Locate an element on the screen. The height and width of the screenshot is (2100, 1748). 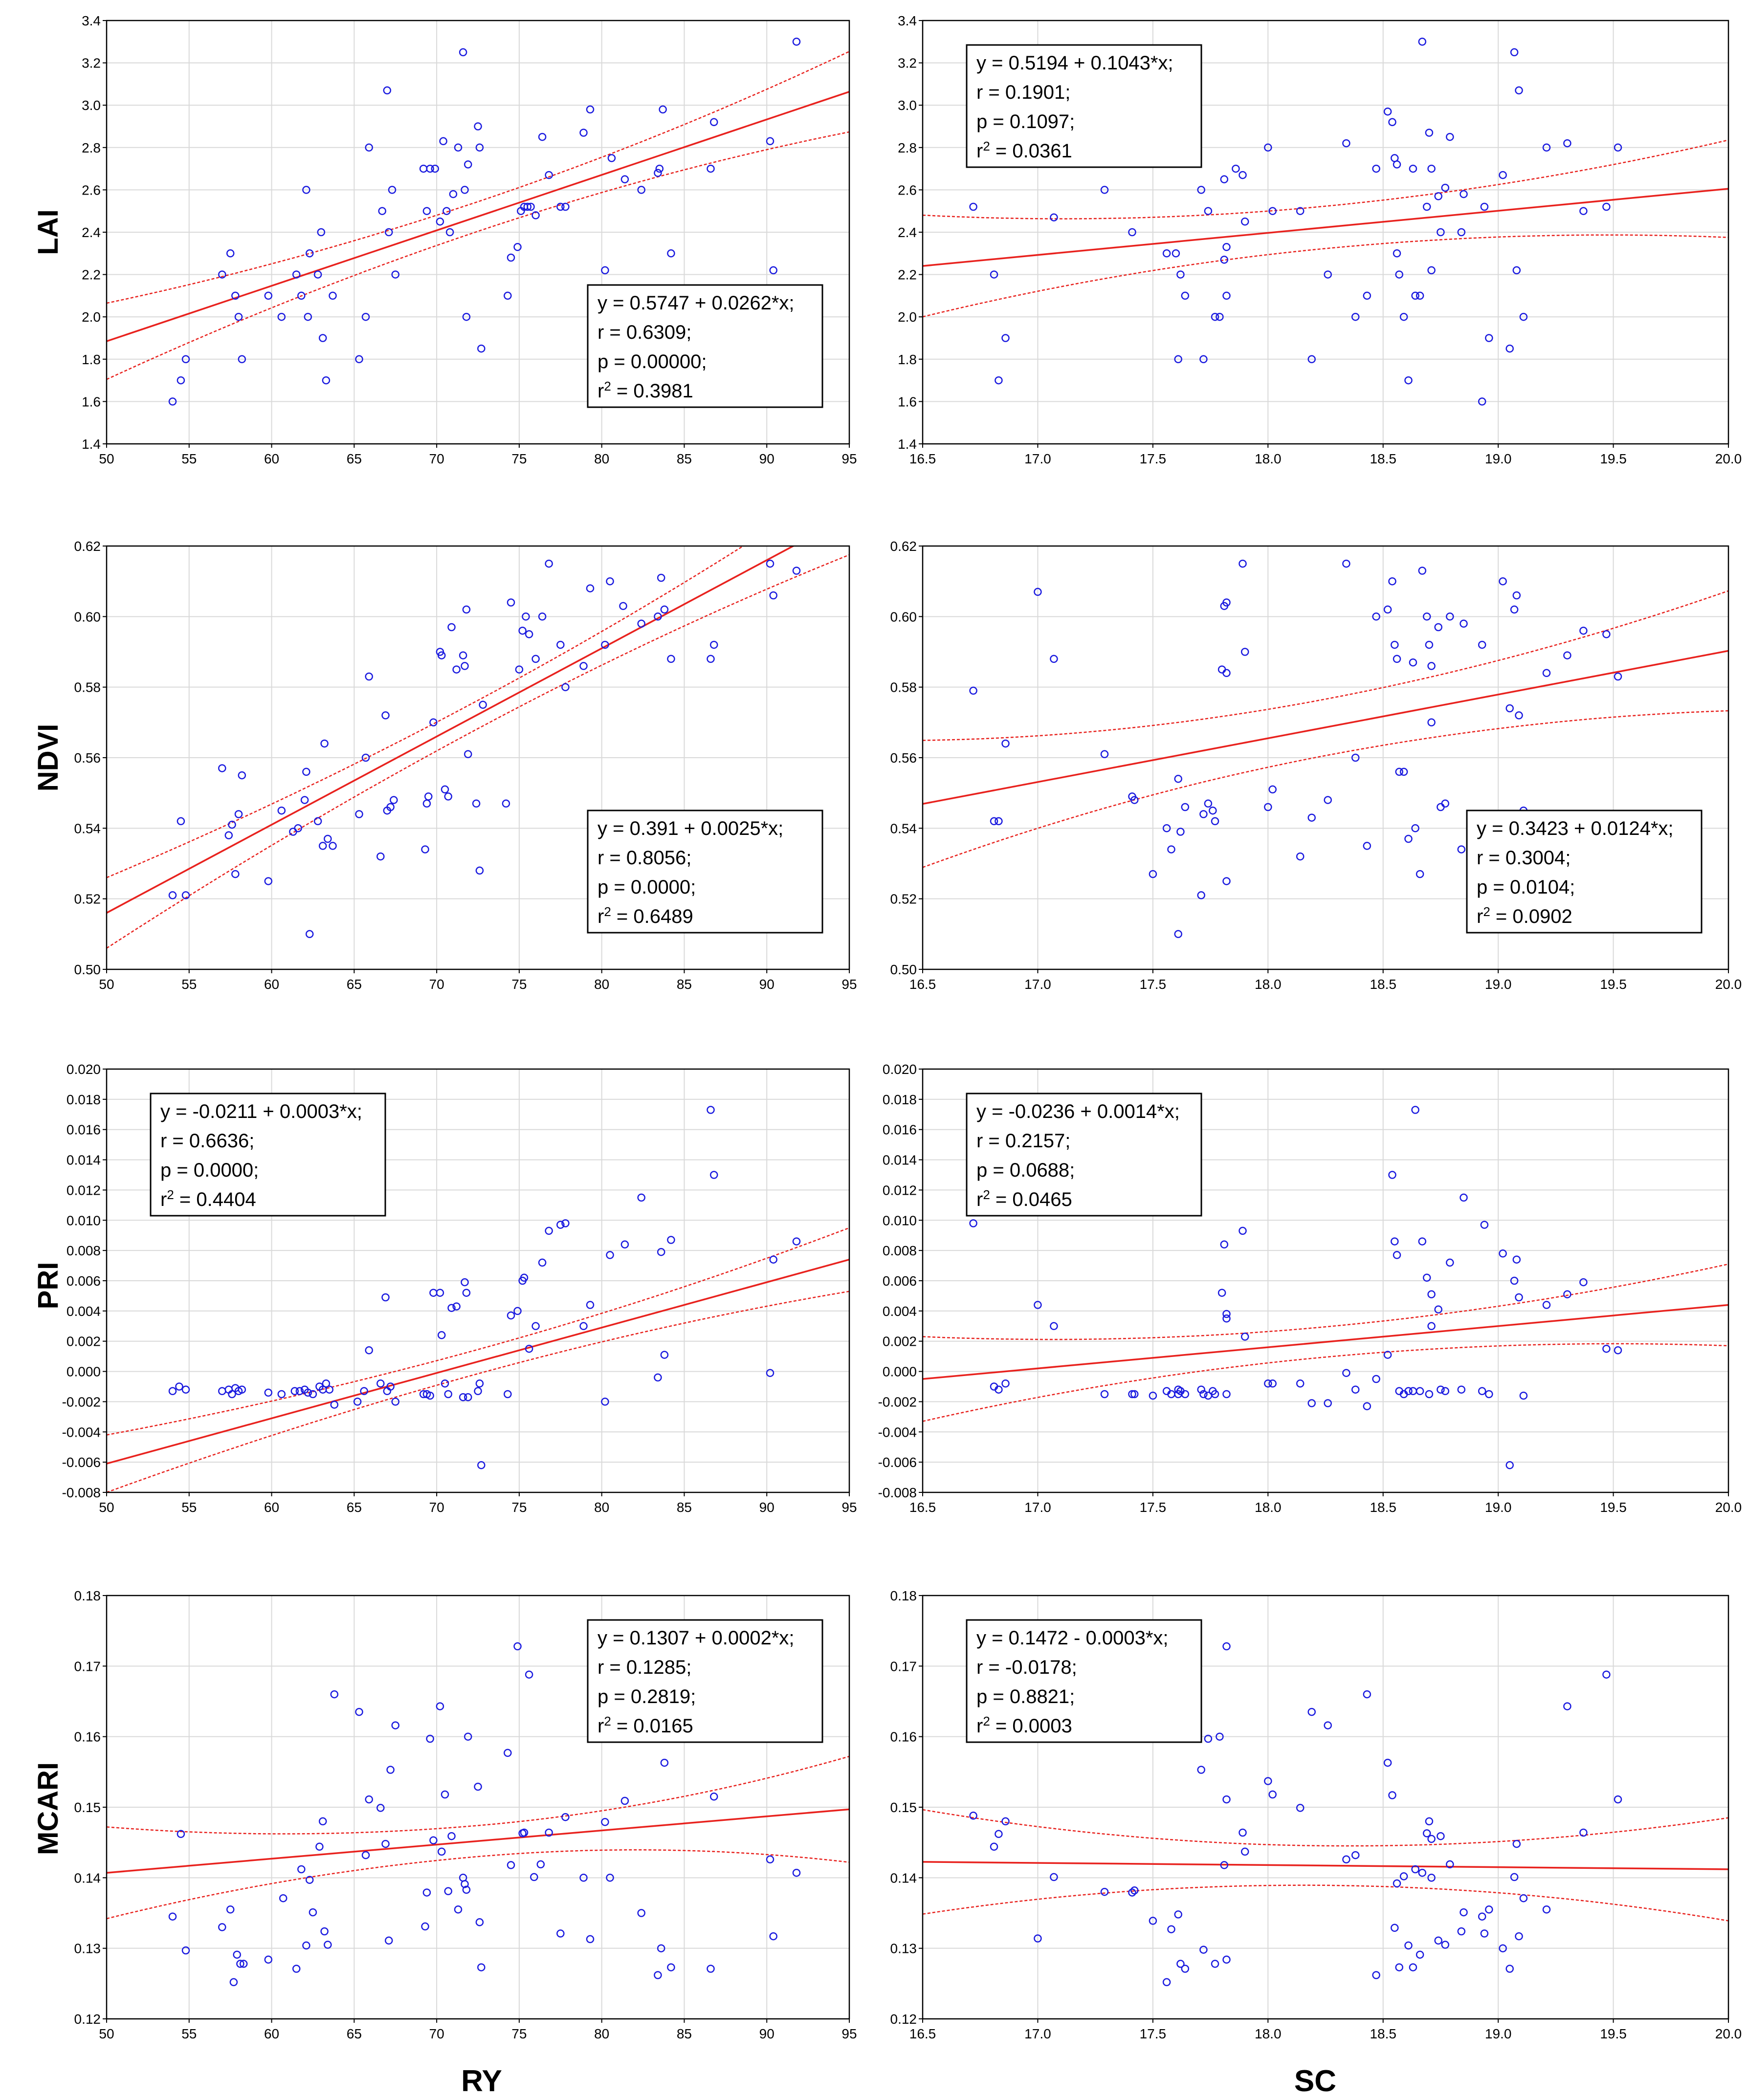
x-tick-label: 60 is located at coordinates (271, 1508).